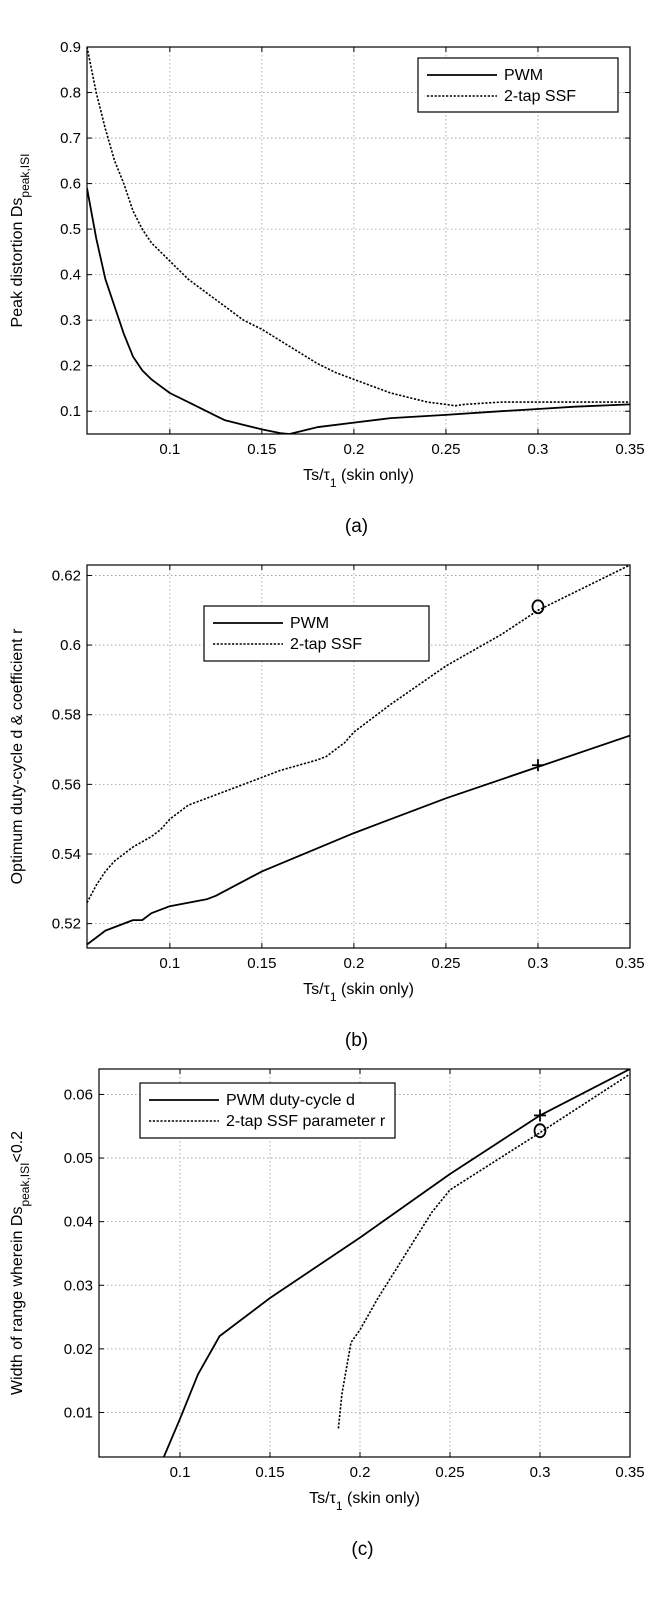  What do you see at coordinates (78, 1349) in the screenshot?
I see `y-tick-label: 0.02` at bounding box center [78, 1349].